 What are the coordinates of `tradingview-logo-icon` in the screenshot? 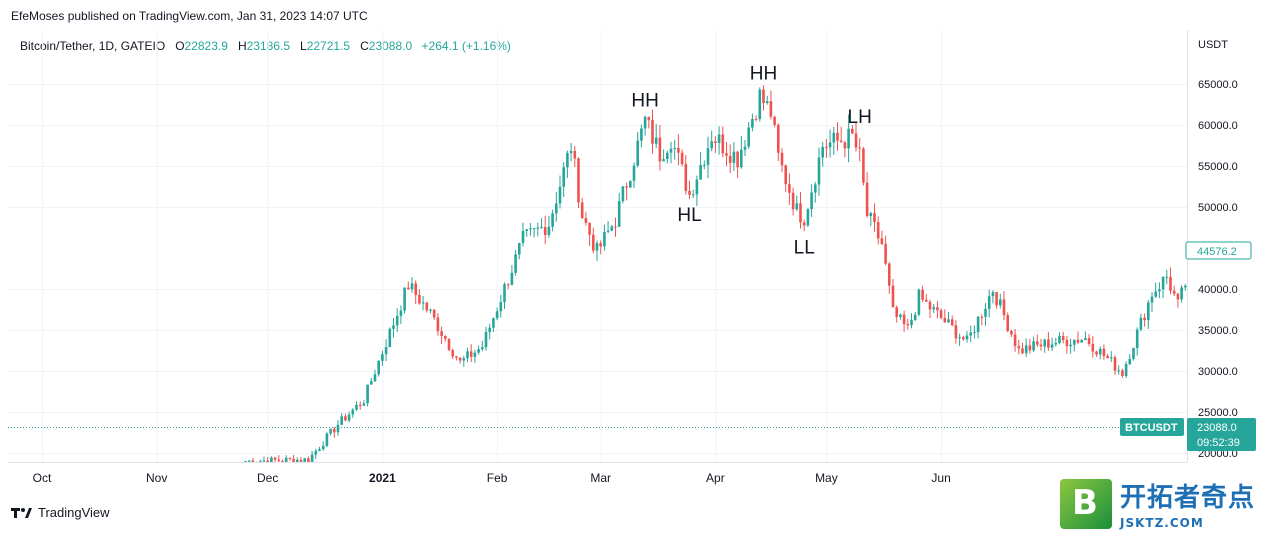 It's located at (21, 512).